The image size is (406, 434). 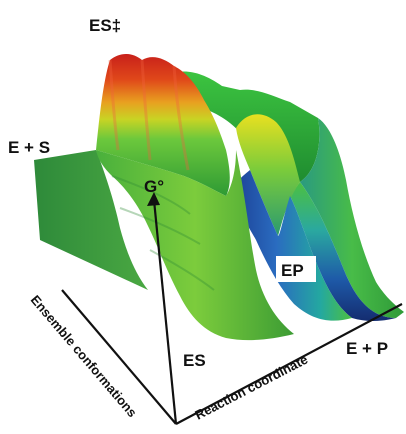 I want to click on conformations-axis-label: Ensemble conformations, so click(x=84, y=356).